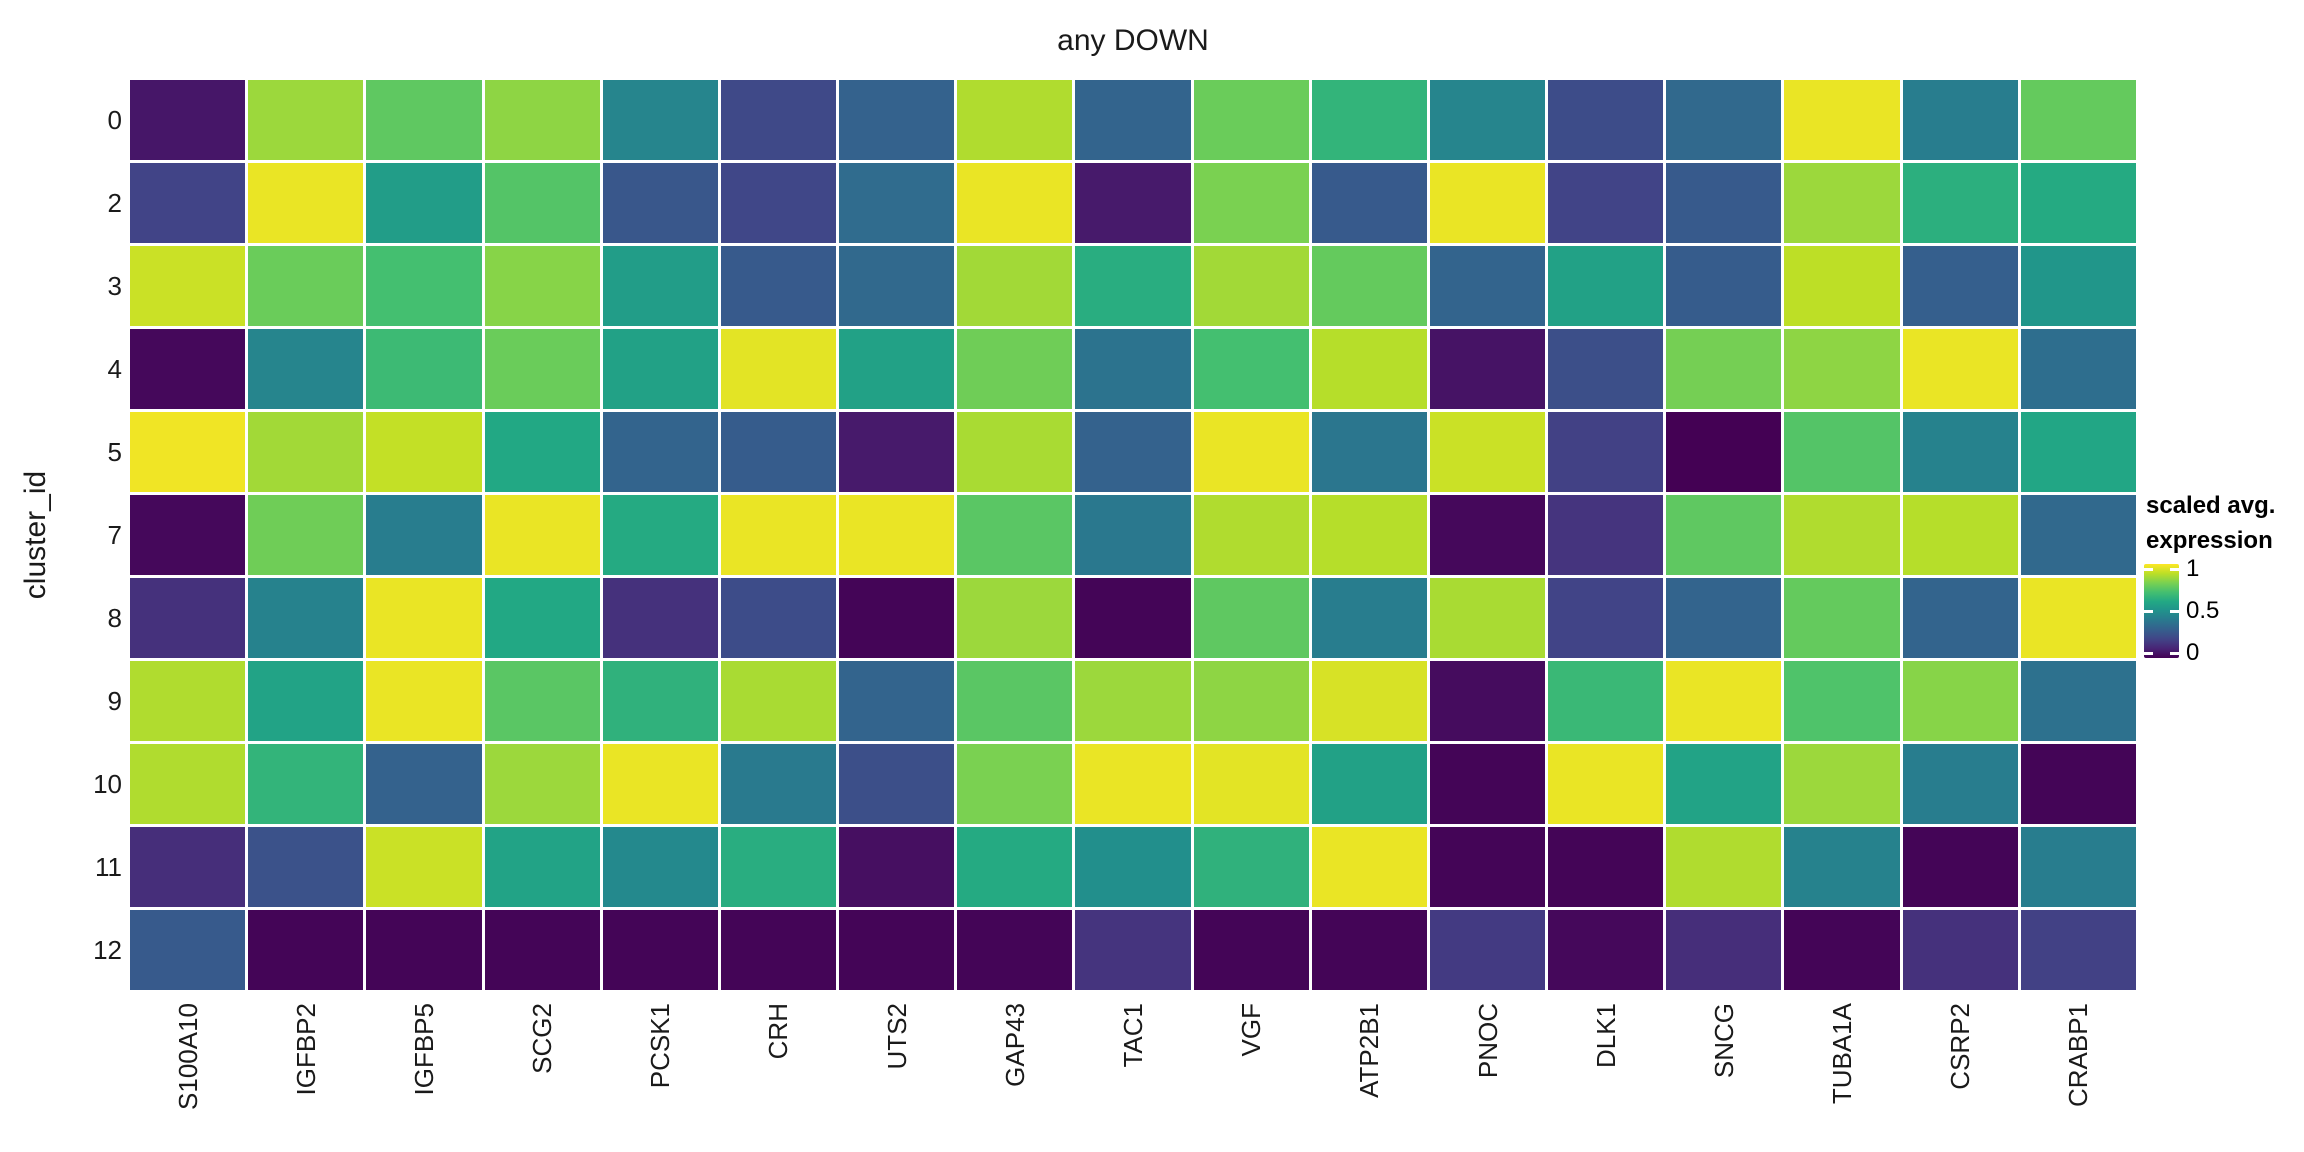 The image size is (2304, 1152). What do you see at coordinates (114, 120) in the screenshot?
I see `y-tick-label: 0` at bounding box center [114, 120].